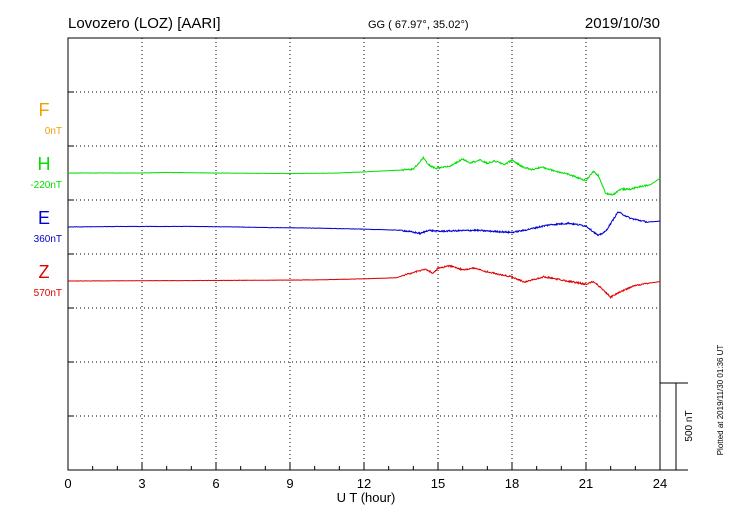 This screenshot has width=730, height=520. I want to click on date-label: 2019/10/30, so click(622, 23).